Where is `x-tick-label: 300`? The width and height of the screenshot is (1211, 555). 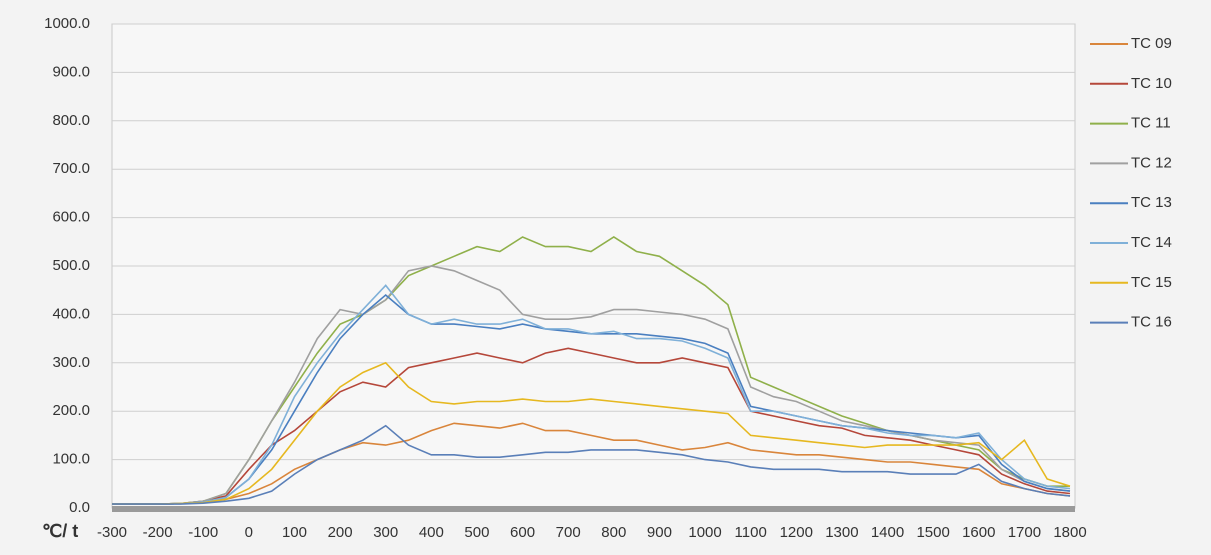
x-tick-label: 300 is located at coordinates (385, 532).